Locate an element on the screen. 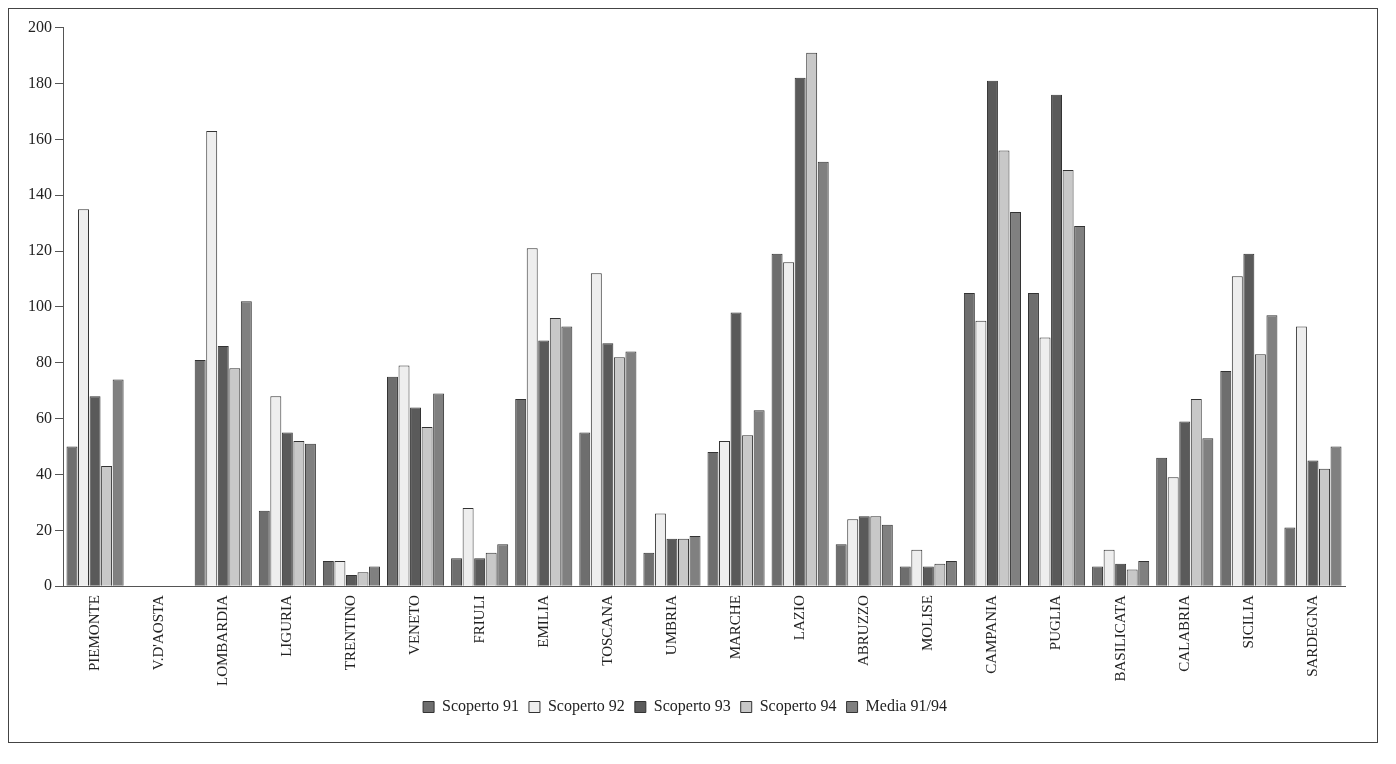 The height and width of the screenshot is (764, 1396). y-tick-label: 140 is located at coordinates (40, 194).